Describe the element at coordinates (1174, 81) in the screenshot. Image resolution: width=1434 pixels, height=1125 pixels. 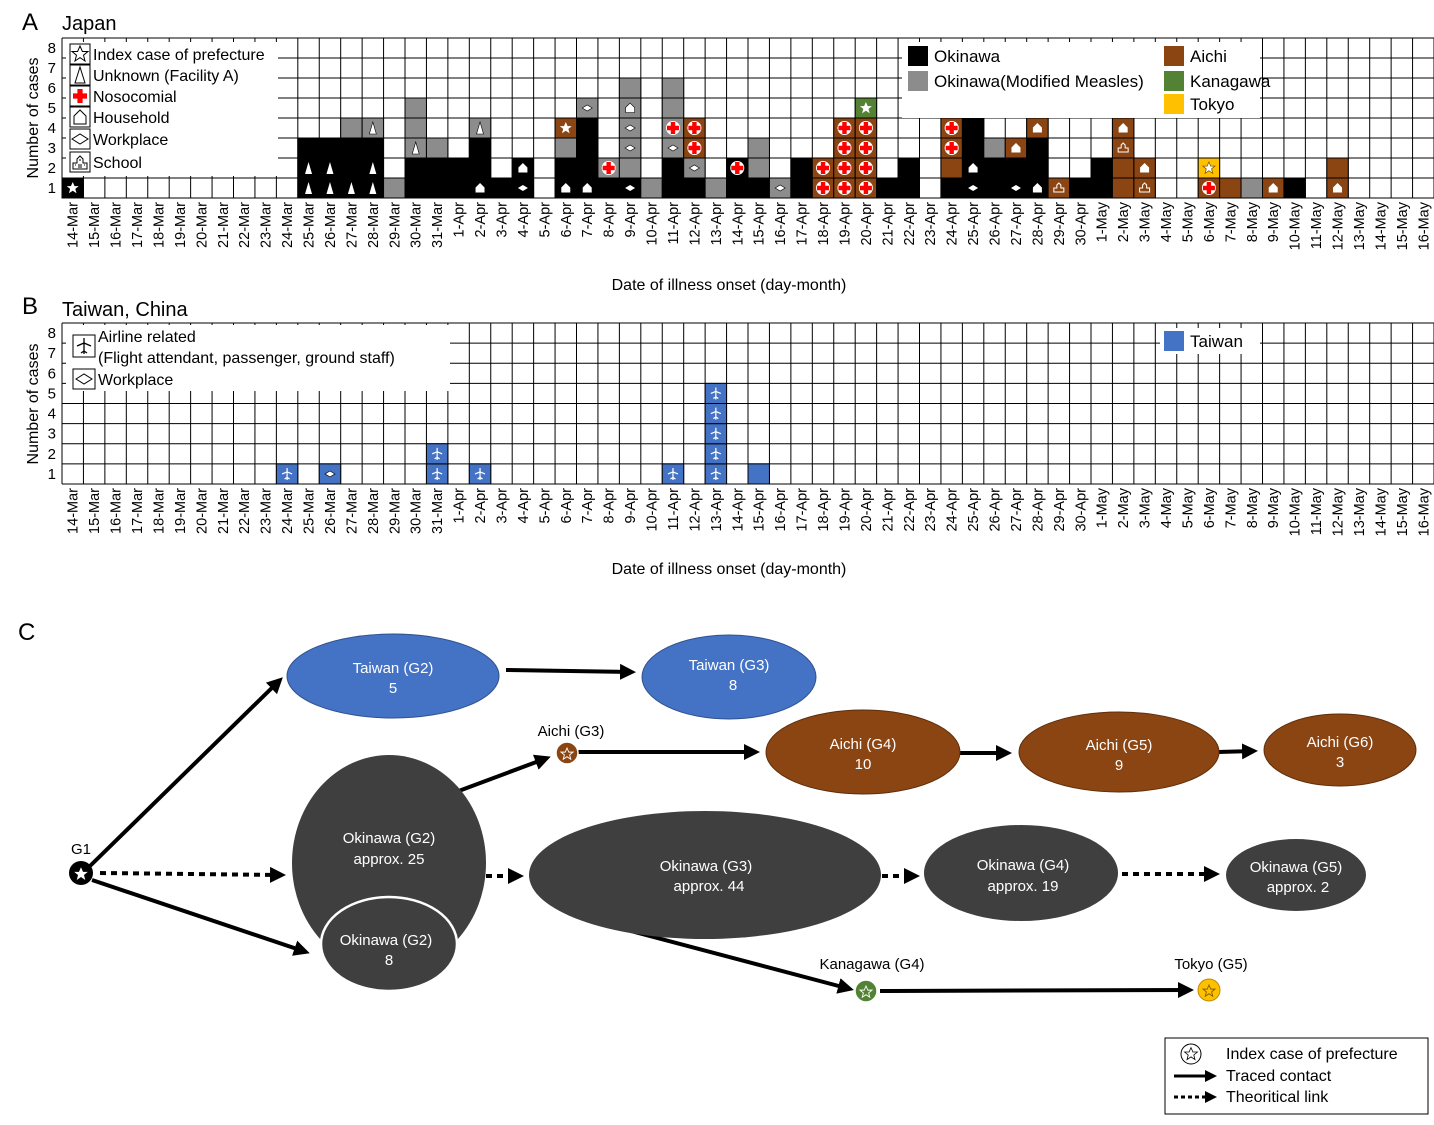
I see `kanagawa-swatch` at that location.